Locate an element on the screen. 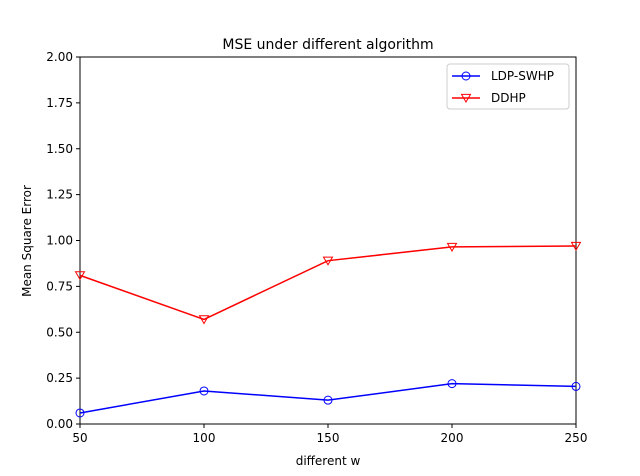  y-axis: 0.00 0.25 0.50 0.75 1.00 1.25 1.50 1.75 2.00 is located at coordinates (63, 240).